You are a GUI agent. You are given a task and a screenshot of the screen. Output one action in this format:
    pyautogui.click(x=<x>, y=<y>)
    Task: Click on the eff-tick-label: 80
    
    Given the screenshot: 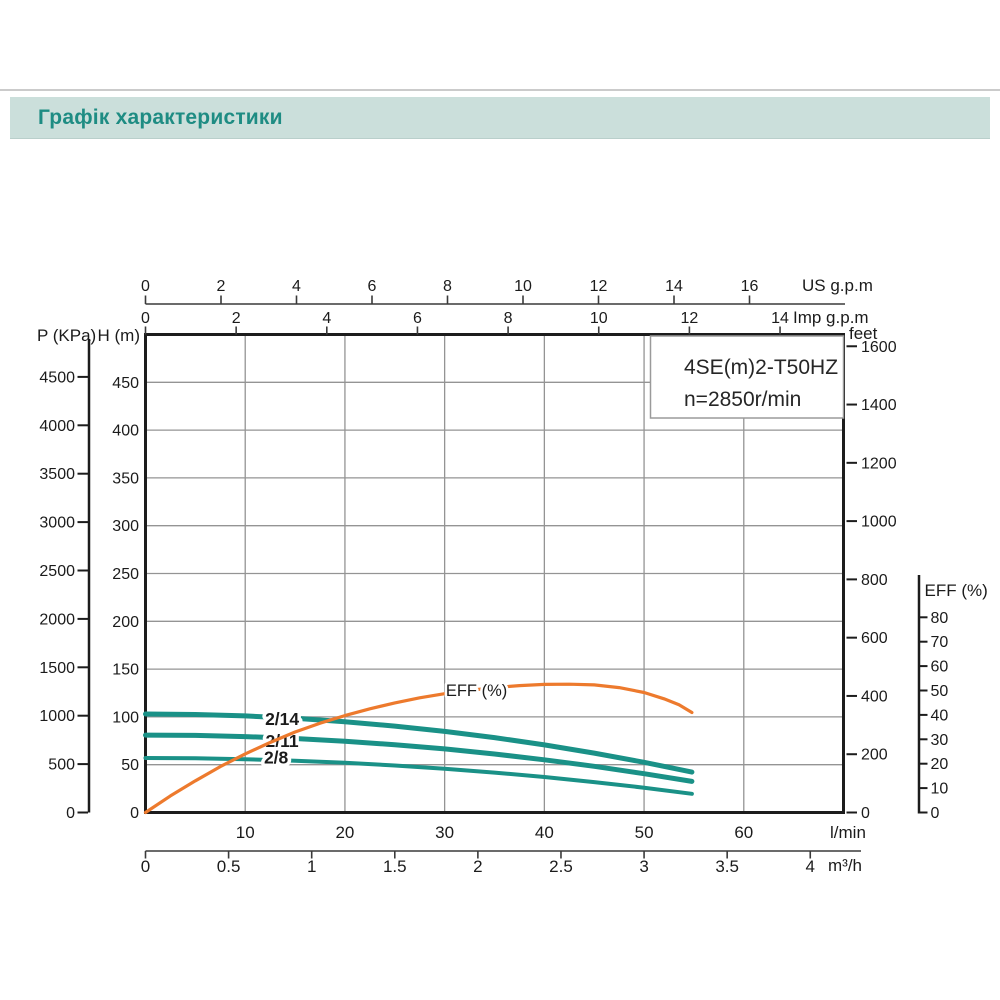 What is the action you would take?
    pyautogui.click(x=940, y=618)
    